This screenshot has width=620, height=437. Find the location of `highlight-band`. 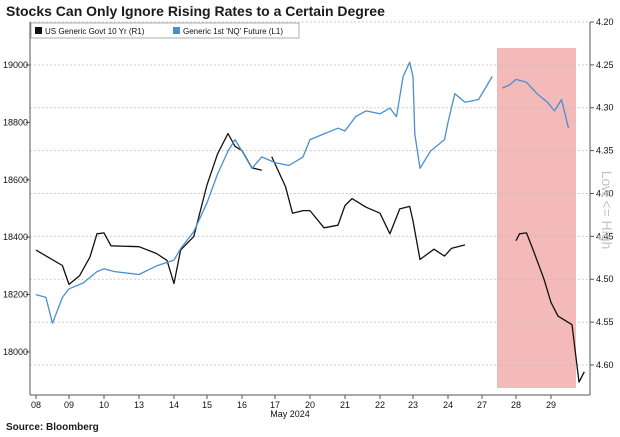

highlight-band is located at coordinates (536, 218).